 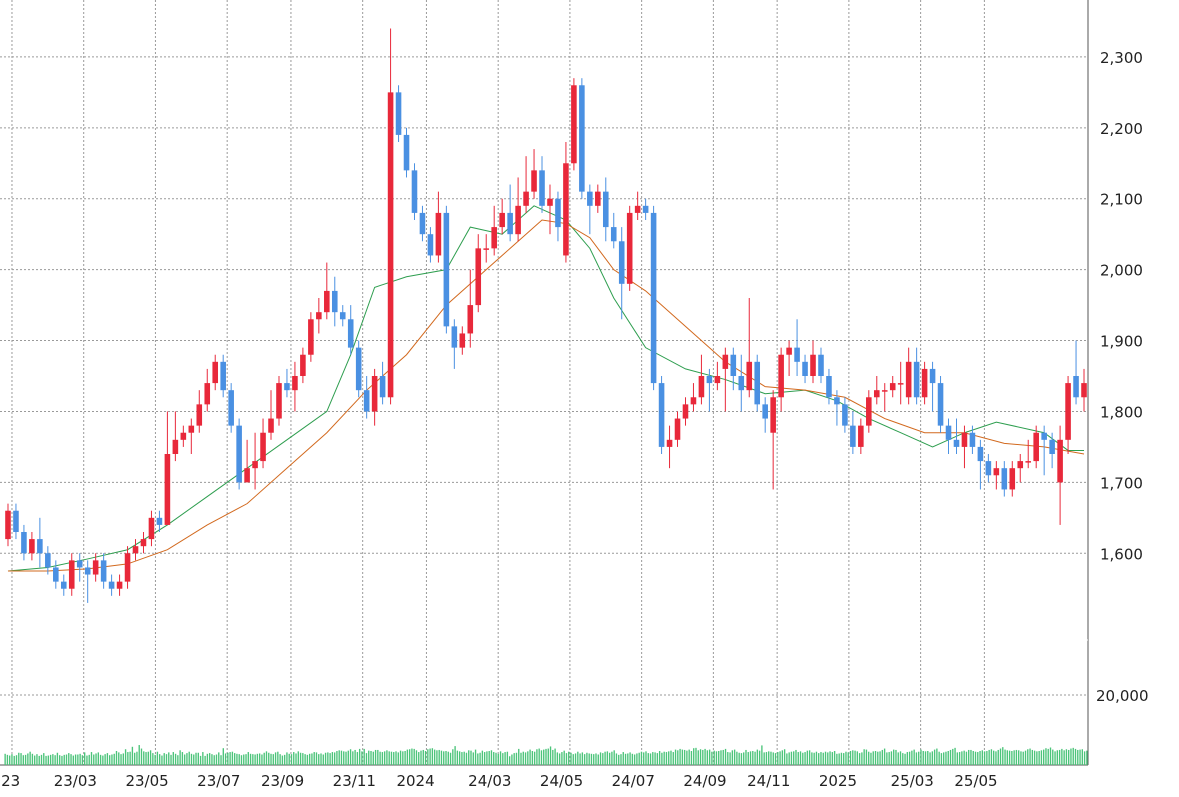 I want to click on x-tick-label: 2025, so click(x=838, y=781).